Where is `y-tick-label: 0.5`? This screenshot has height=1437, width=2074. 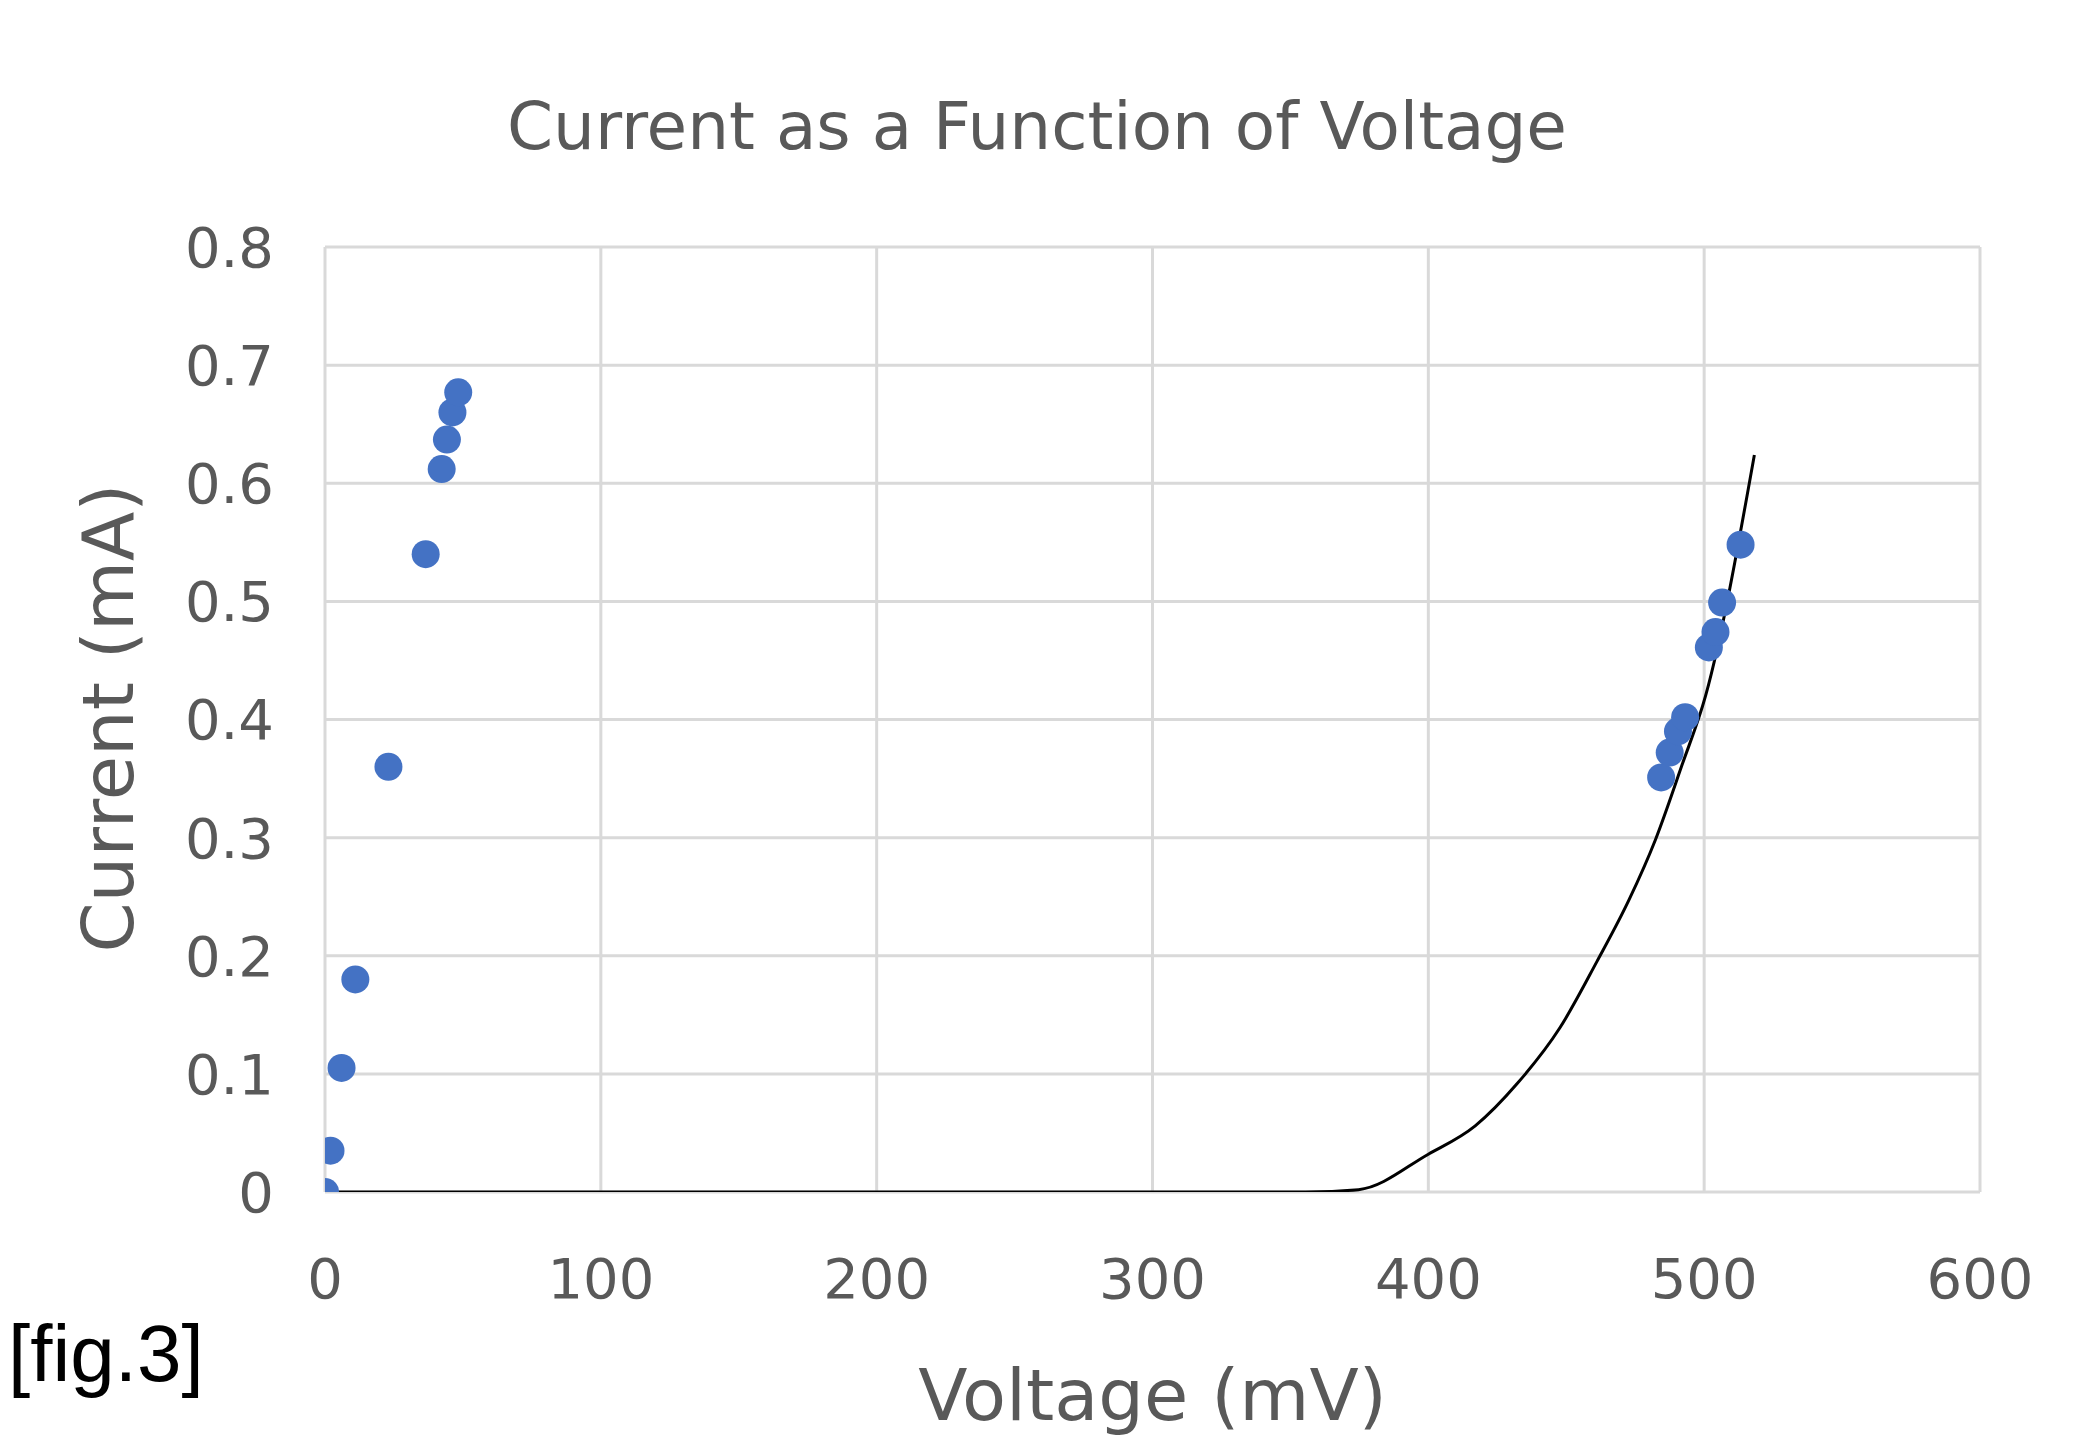
y-tick-label: 0.5 is located at coordinates (229, 602).